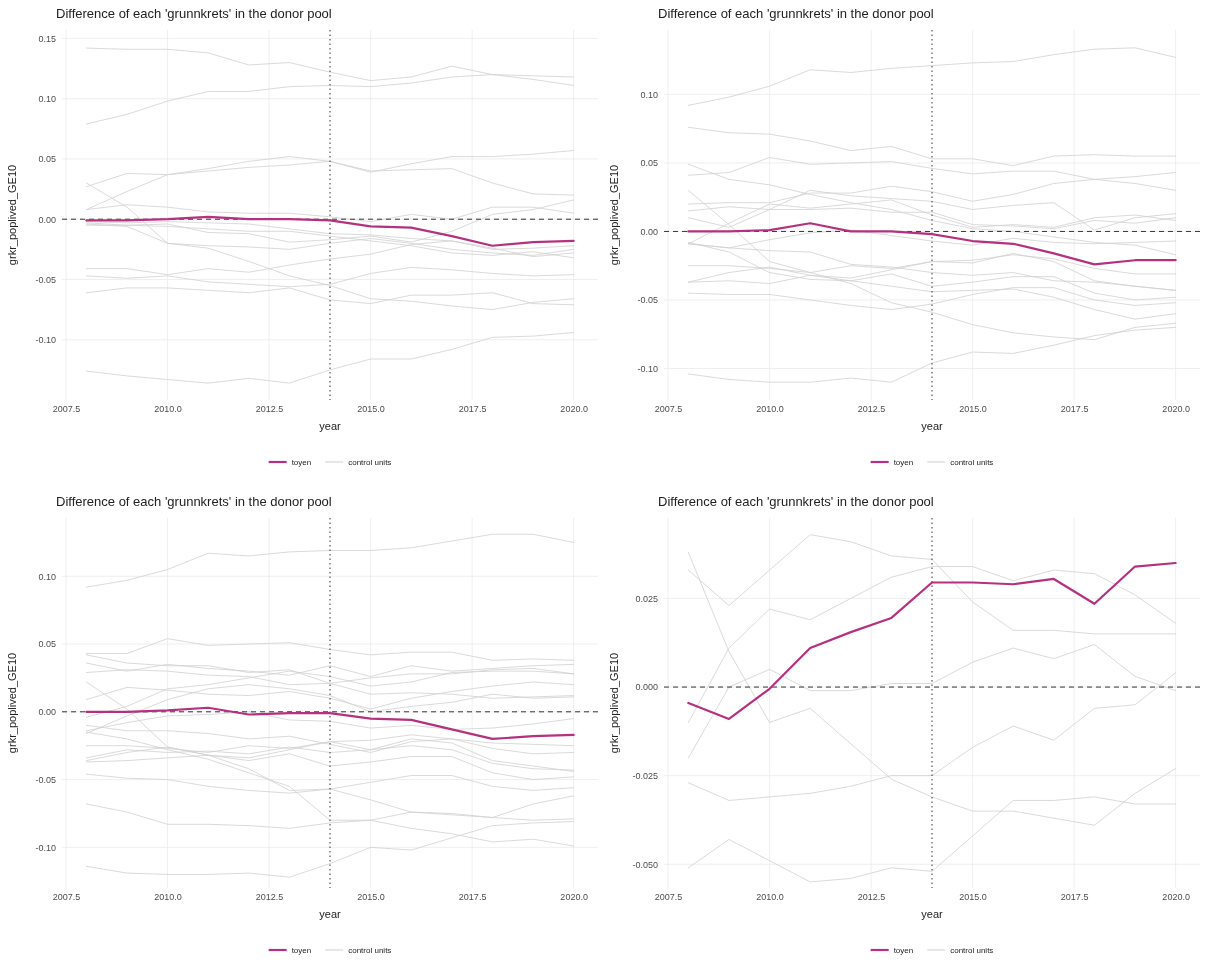 This screenshot has height=976, width=1205. Describe the element at coordinates (645, 776) in the screenshot. I see `y-tick-label: -0.025` at that location.